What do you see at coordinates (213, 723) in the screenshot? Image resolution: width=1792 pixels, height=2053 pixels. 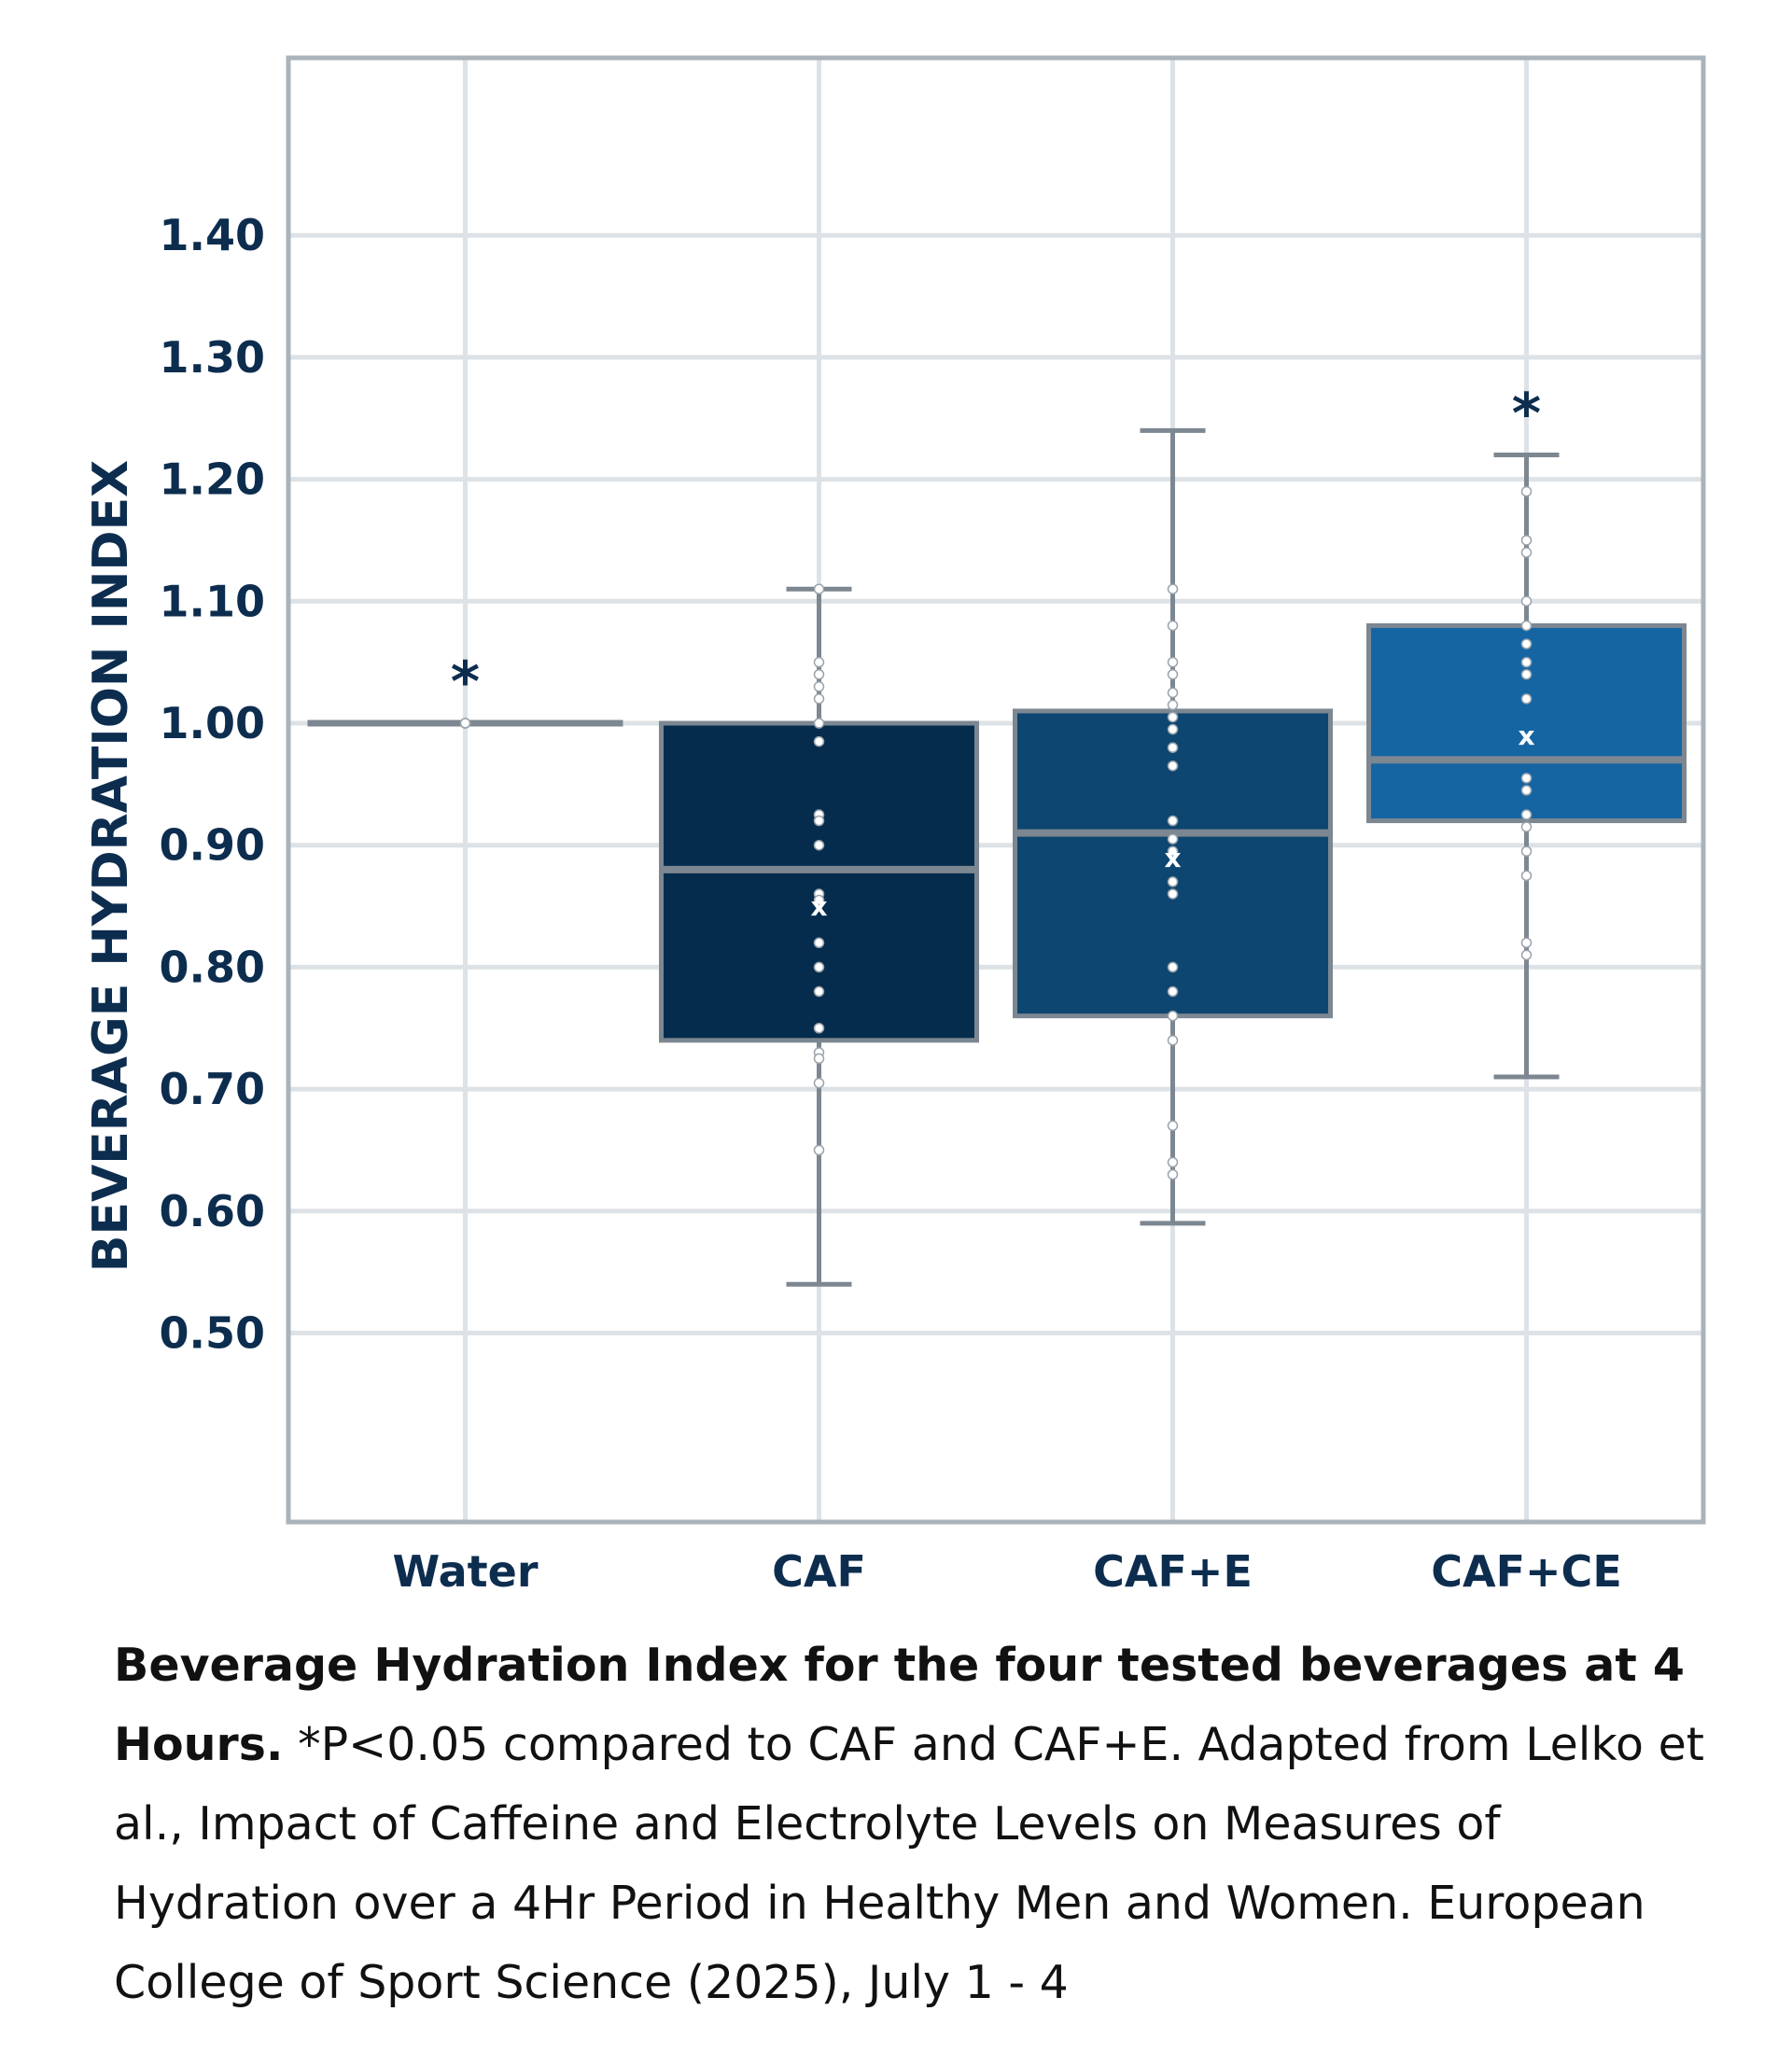 I see `y-tick-label: 1.00` at bounding box center [213, 723].